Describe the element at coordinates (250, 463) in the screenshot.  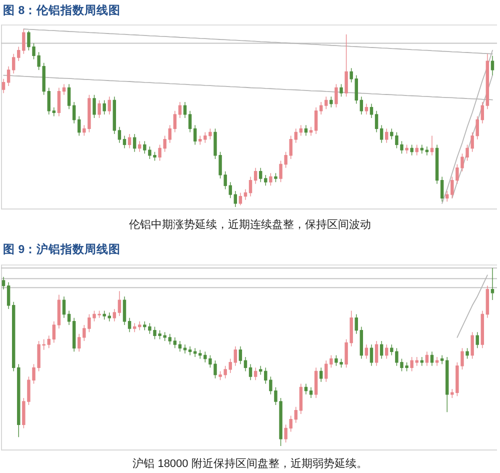
I see `text: 沪铝 18000 附近保持区间盘整，近期弱势延续。` at that location.